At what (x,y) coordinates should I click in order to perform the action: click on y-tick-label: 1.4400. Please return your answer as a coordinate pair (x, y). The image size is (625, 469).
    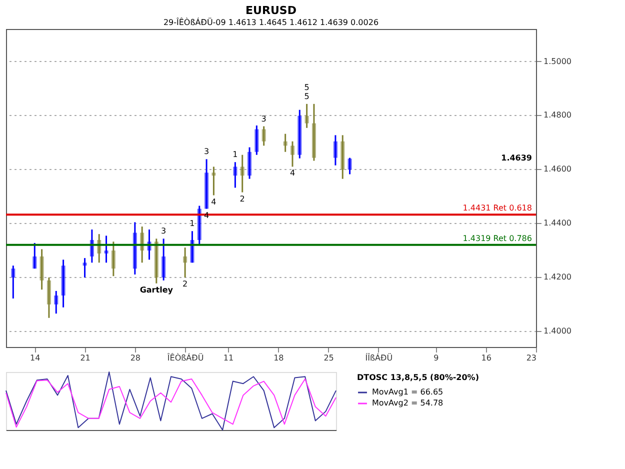
    Looking at the image, I should click on (558, 223).